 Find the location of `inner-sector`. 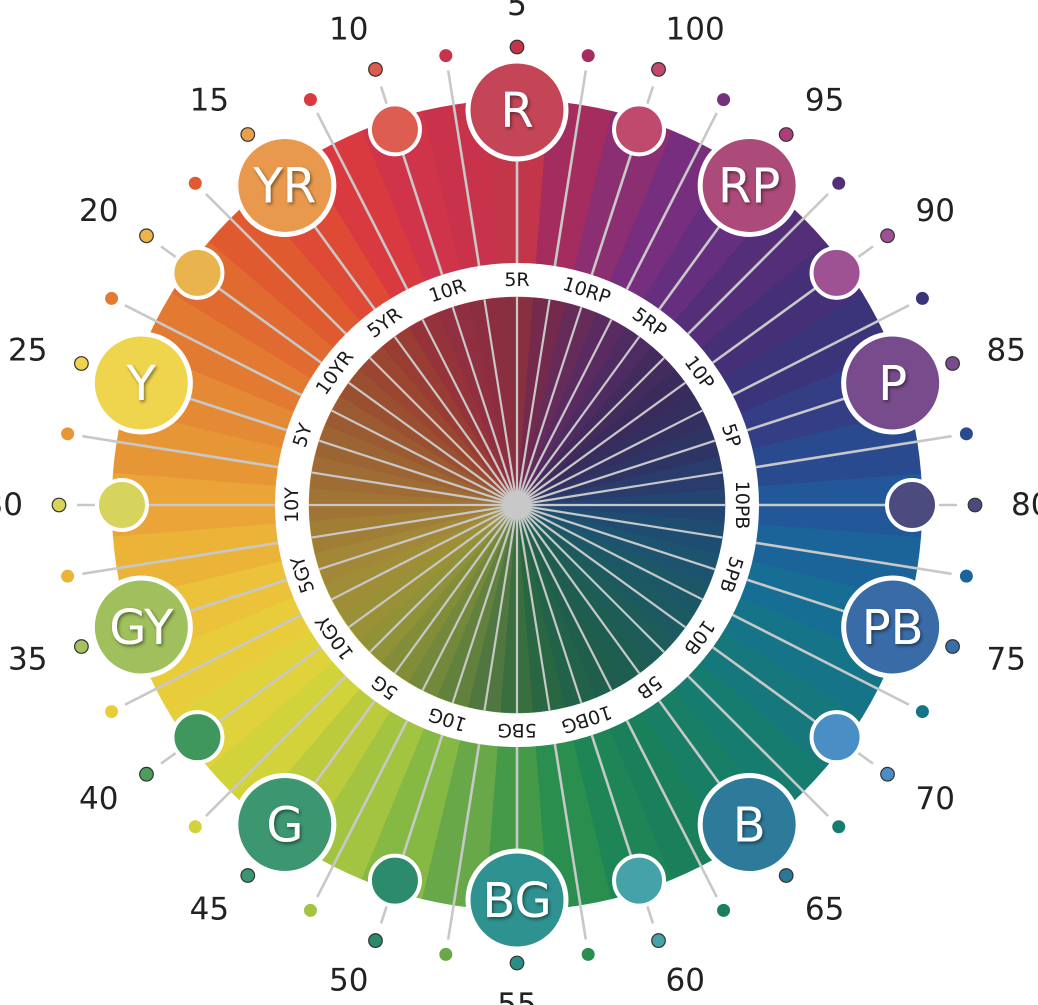

inner-sector is located at coordinates (541, 401).